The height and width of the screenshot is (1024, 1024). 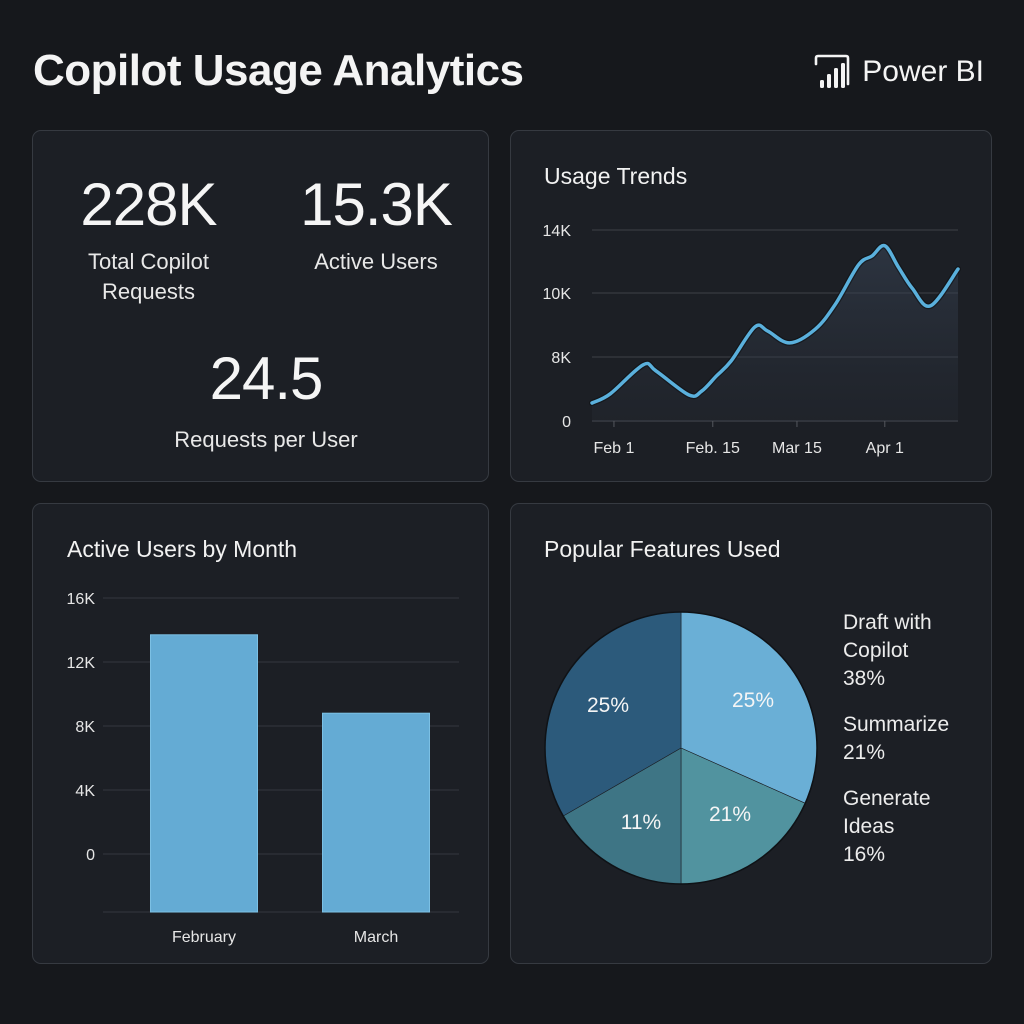 What do you see at coordinates (913, 651) in the screenshot?
I see `legend-item: Draft with Copilot 38%` at bounding box center [913, 651].